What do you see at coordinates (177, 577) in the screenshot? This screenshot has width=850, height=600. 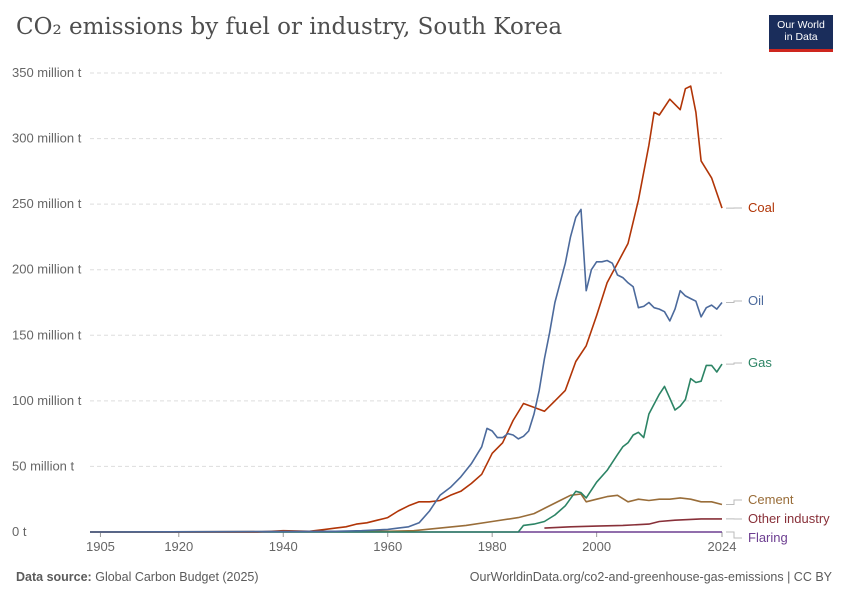 I see `data-source-text: Global Carbon Budget (2025)` at bounding box center [177, 577].